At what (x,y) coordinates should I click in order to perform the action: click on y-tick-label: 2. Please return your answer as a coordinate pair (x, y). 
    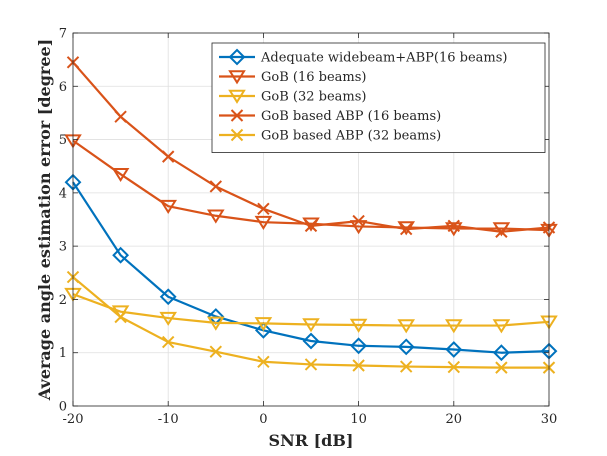
    Looking at the image, I should click on (63, 300).